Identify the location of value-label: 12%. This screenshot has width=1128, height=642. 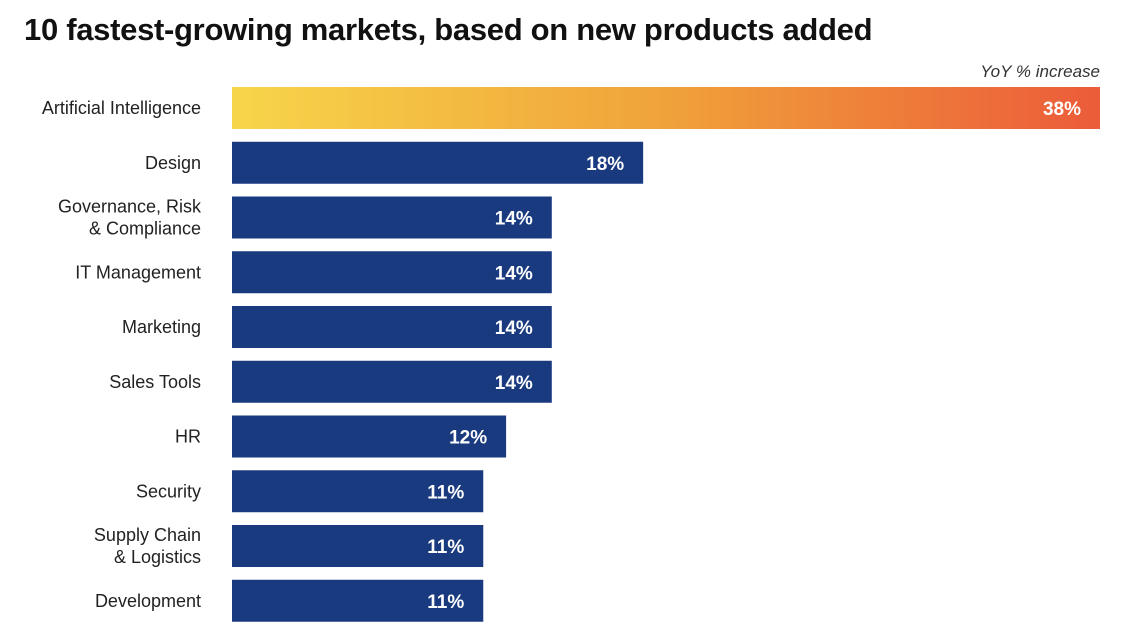
(468, 438).